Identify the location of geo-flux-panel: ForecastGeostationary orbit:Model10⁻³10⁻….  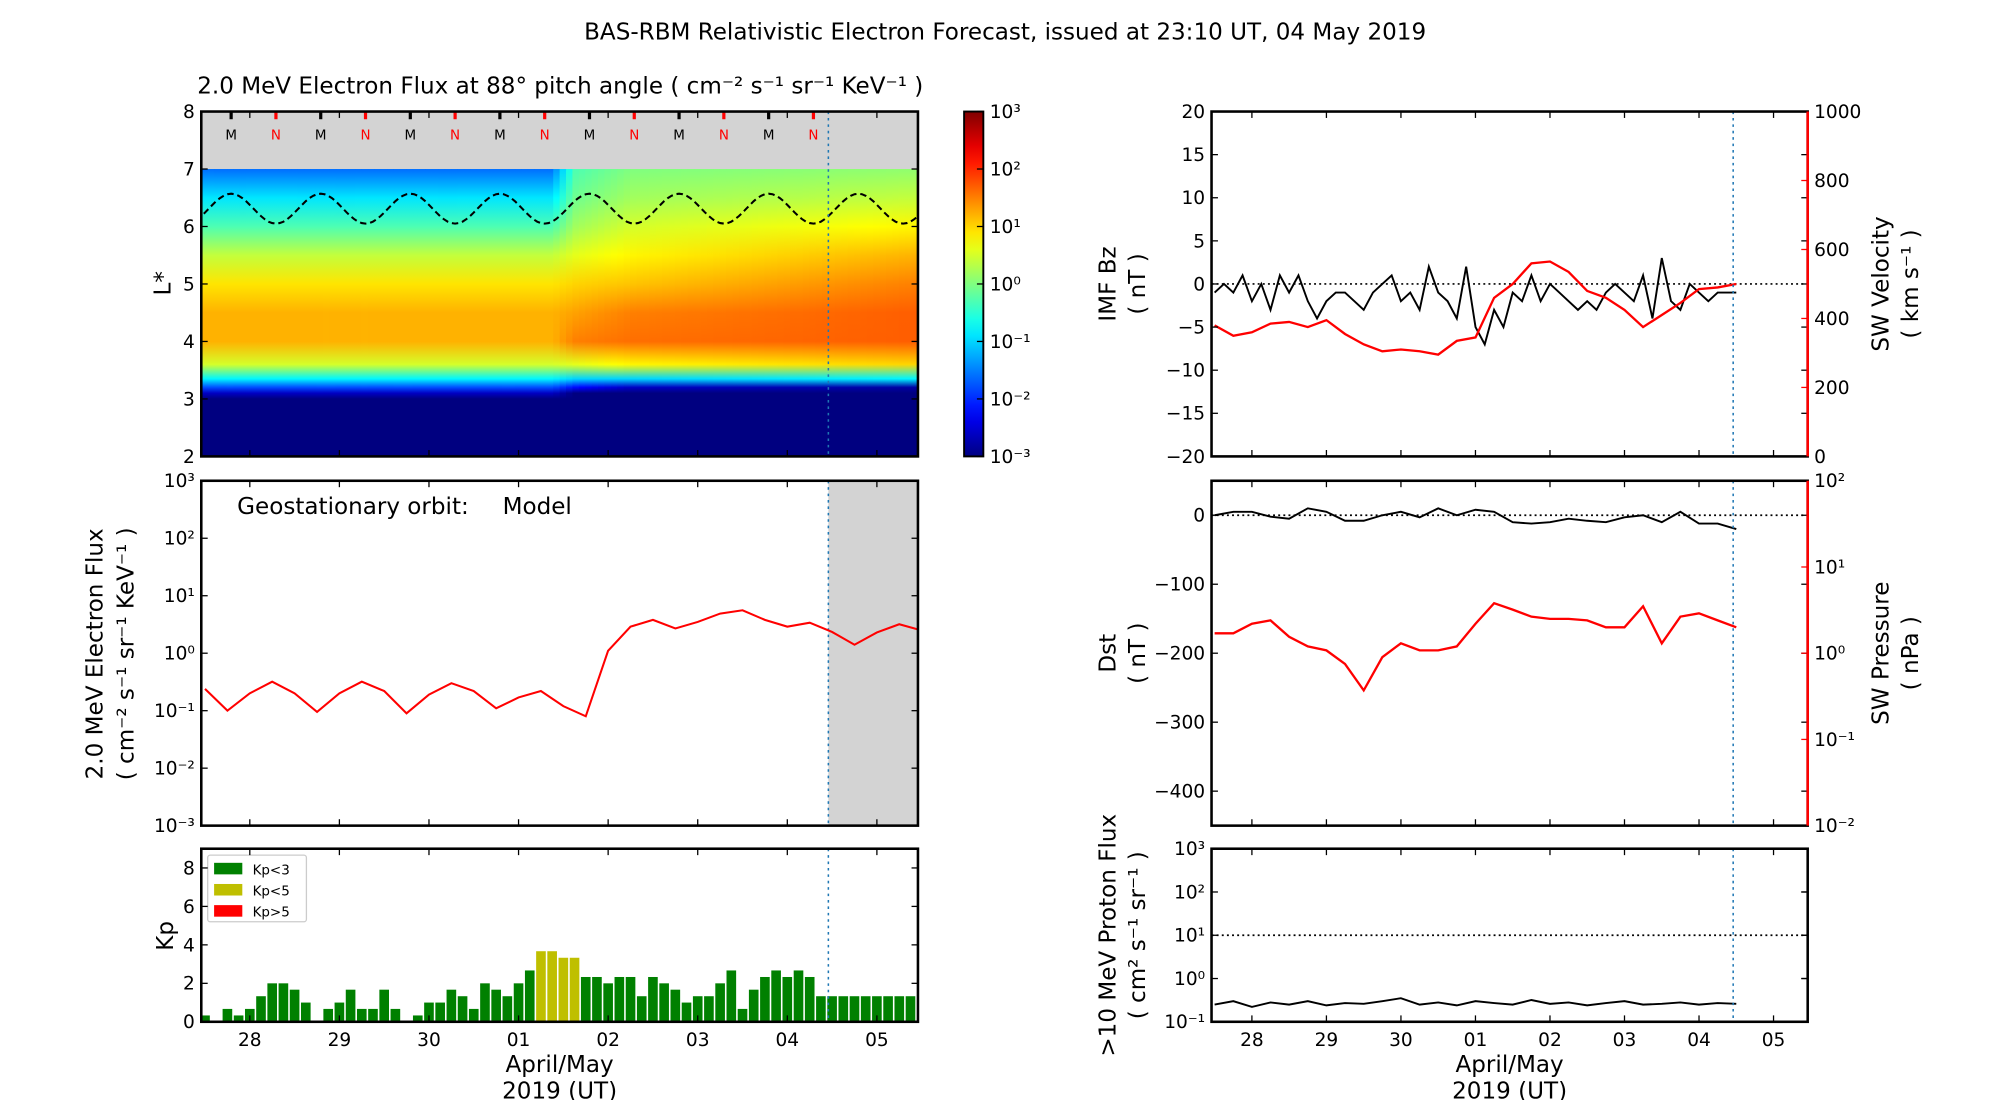
(501, 654).